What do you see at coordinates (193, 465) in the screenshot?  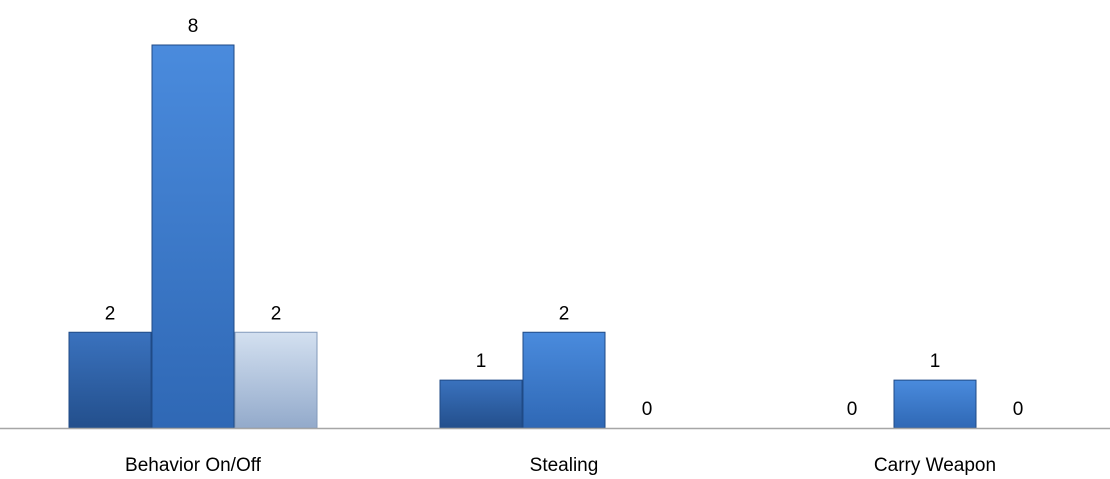 I see `category-label-0: Behavior On/Off` at bounding box center [193, 465].